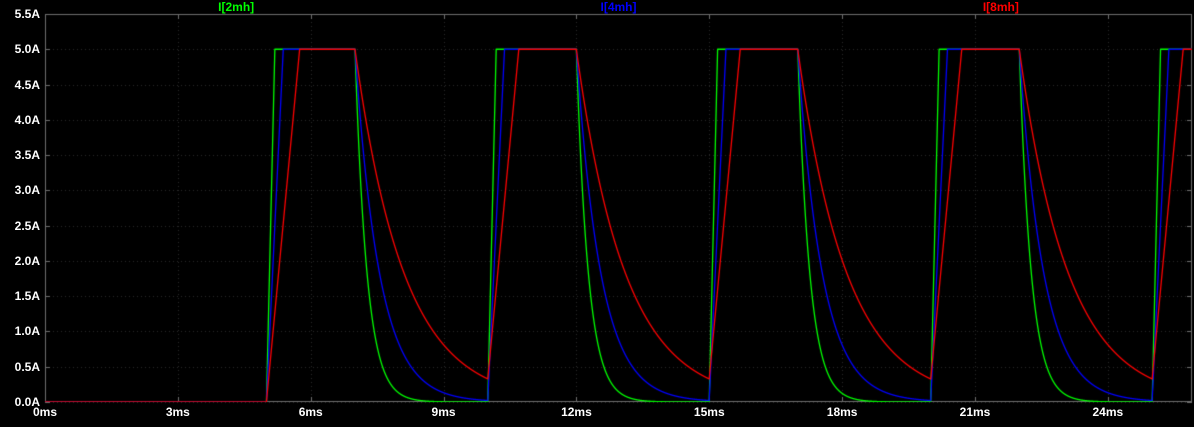 Image resolution: width=1194 pixels, height=427 pixels. I want to click on x-axis-tick-label: 6ms, so click(310, 412).